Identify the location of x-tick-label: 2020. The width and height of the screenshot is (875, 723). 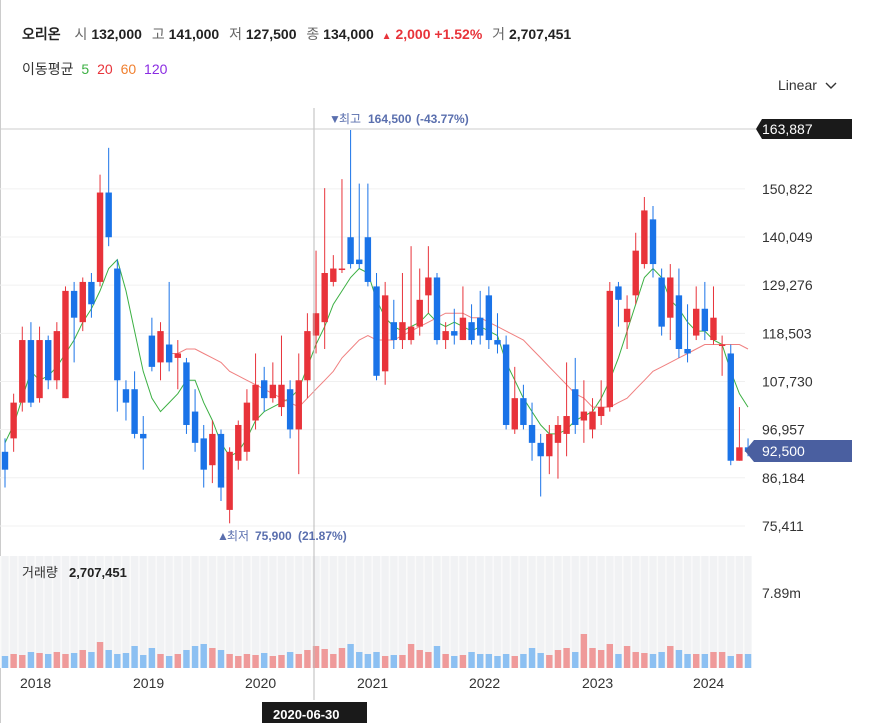
(260, 683).